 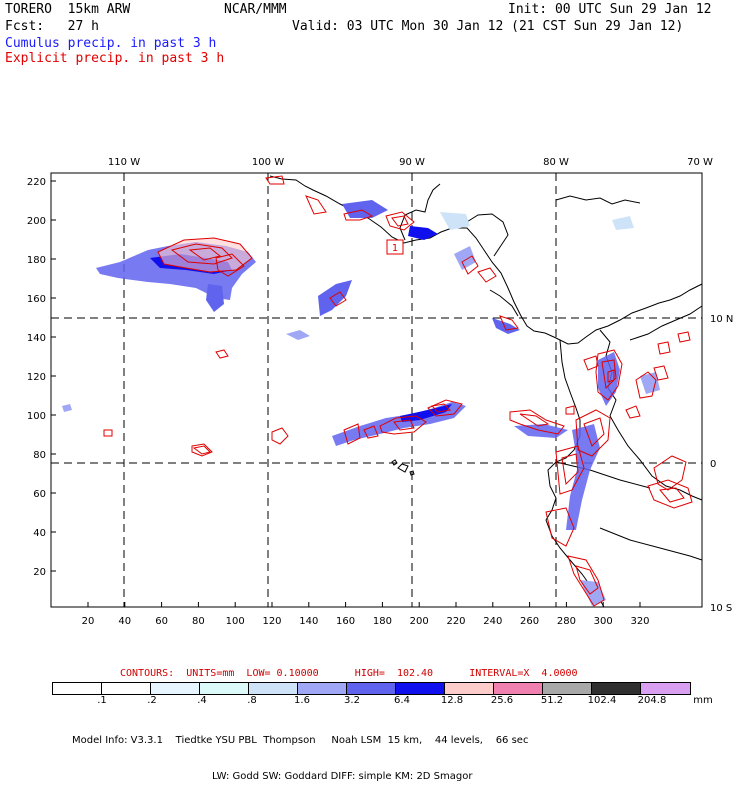 What do you see at coordinates (610, 9) in the screenshot?
I see `init-time: Init: 00 UTC Sun 29 Jan 12` at bounding box center [610, 9].